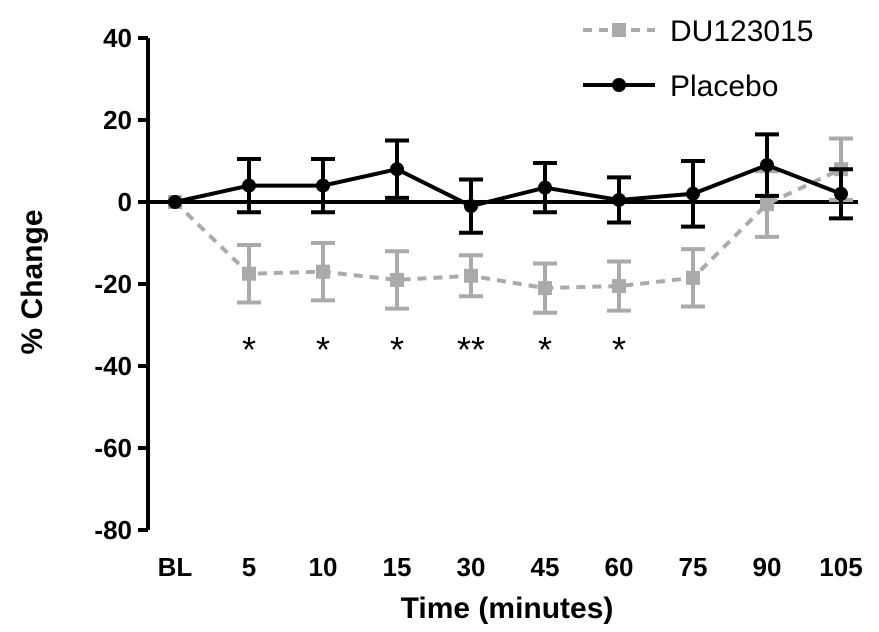  I want to click on legend-item: Placebo, so click(680, 86).